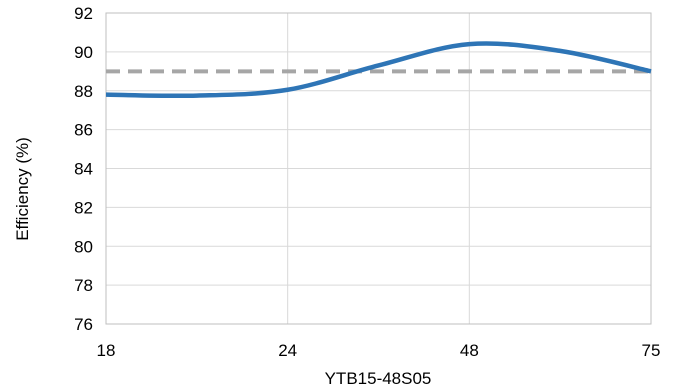 Image resolution: width=679 pixels, height=389 pixels. Describe the element at coordinates (83, 207) in the screenshot. I see `y-tick-label: 82` at that location.